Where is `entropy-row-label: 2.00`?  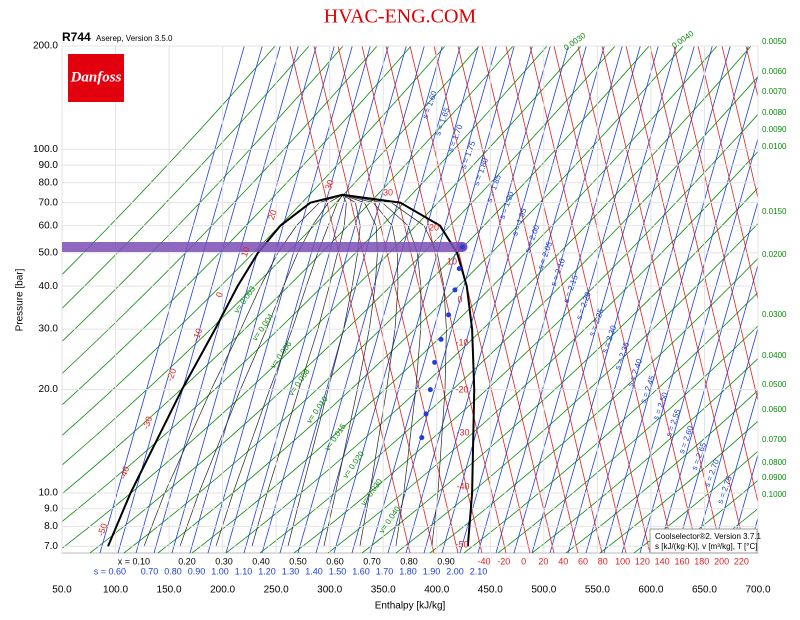 entropy-row-label: 2.00 is located at coordinates (455, 571).